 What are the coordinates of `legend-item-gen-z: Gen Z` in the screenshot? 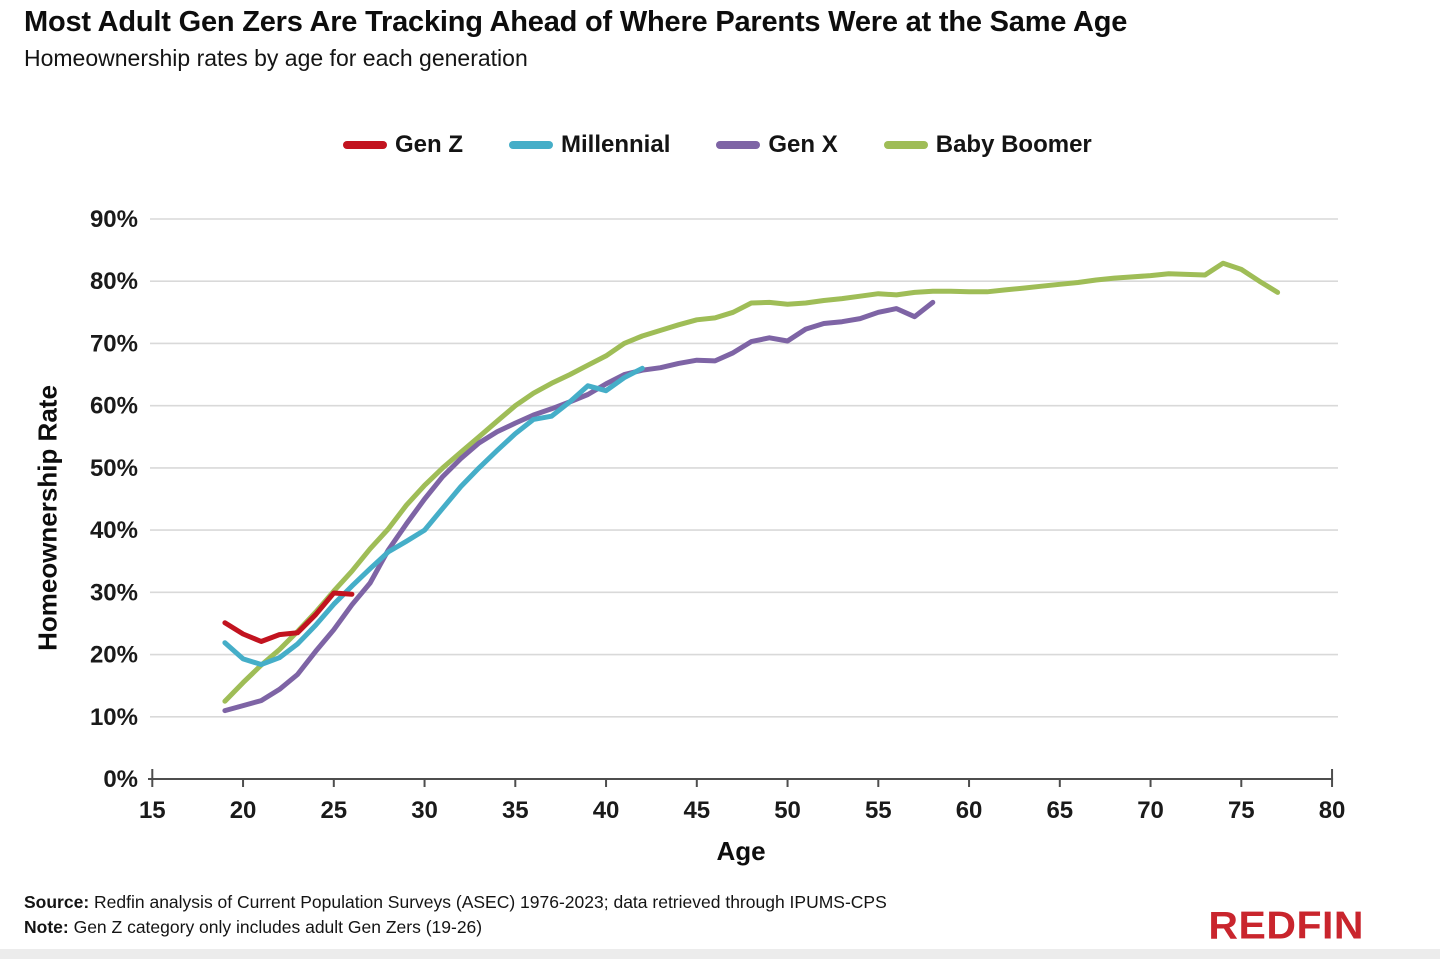 It's located at (403, 145).